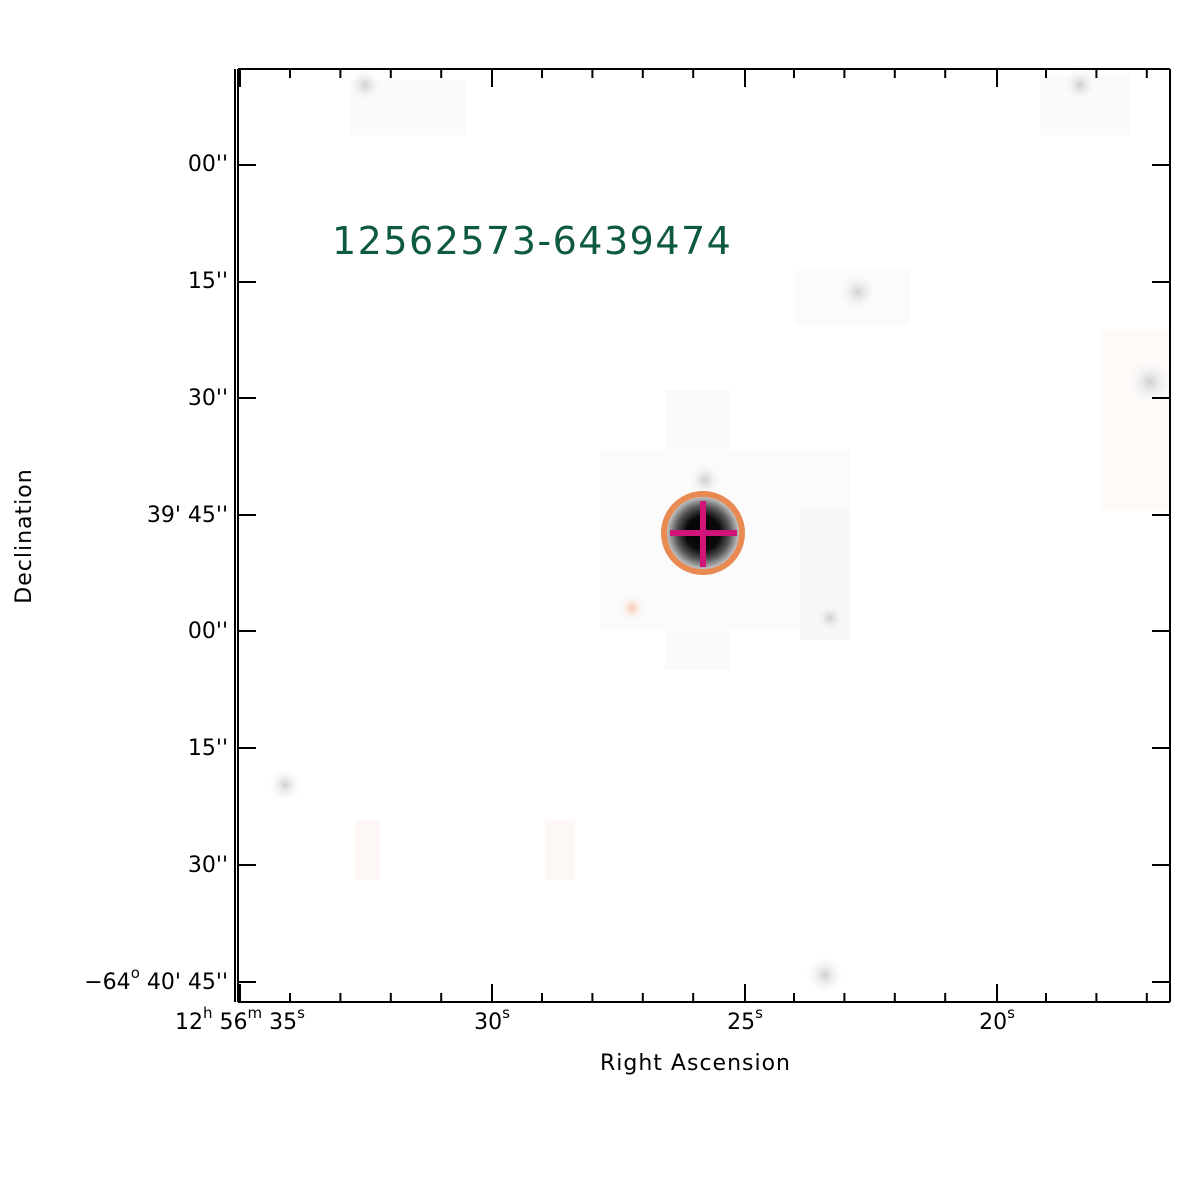 Image resolution: width=1180 pixels, height=1180 pixels. I want to click on x-tick-label: 30s, so click(492, 1019).